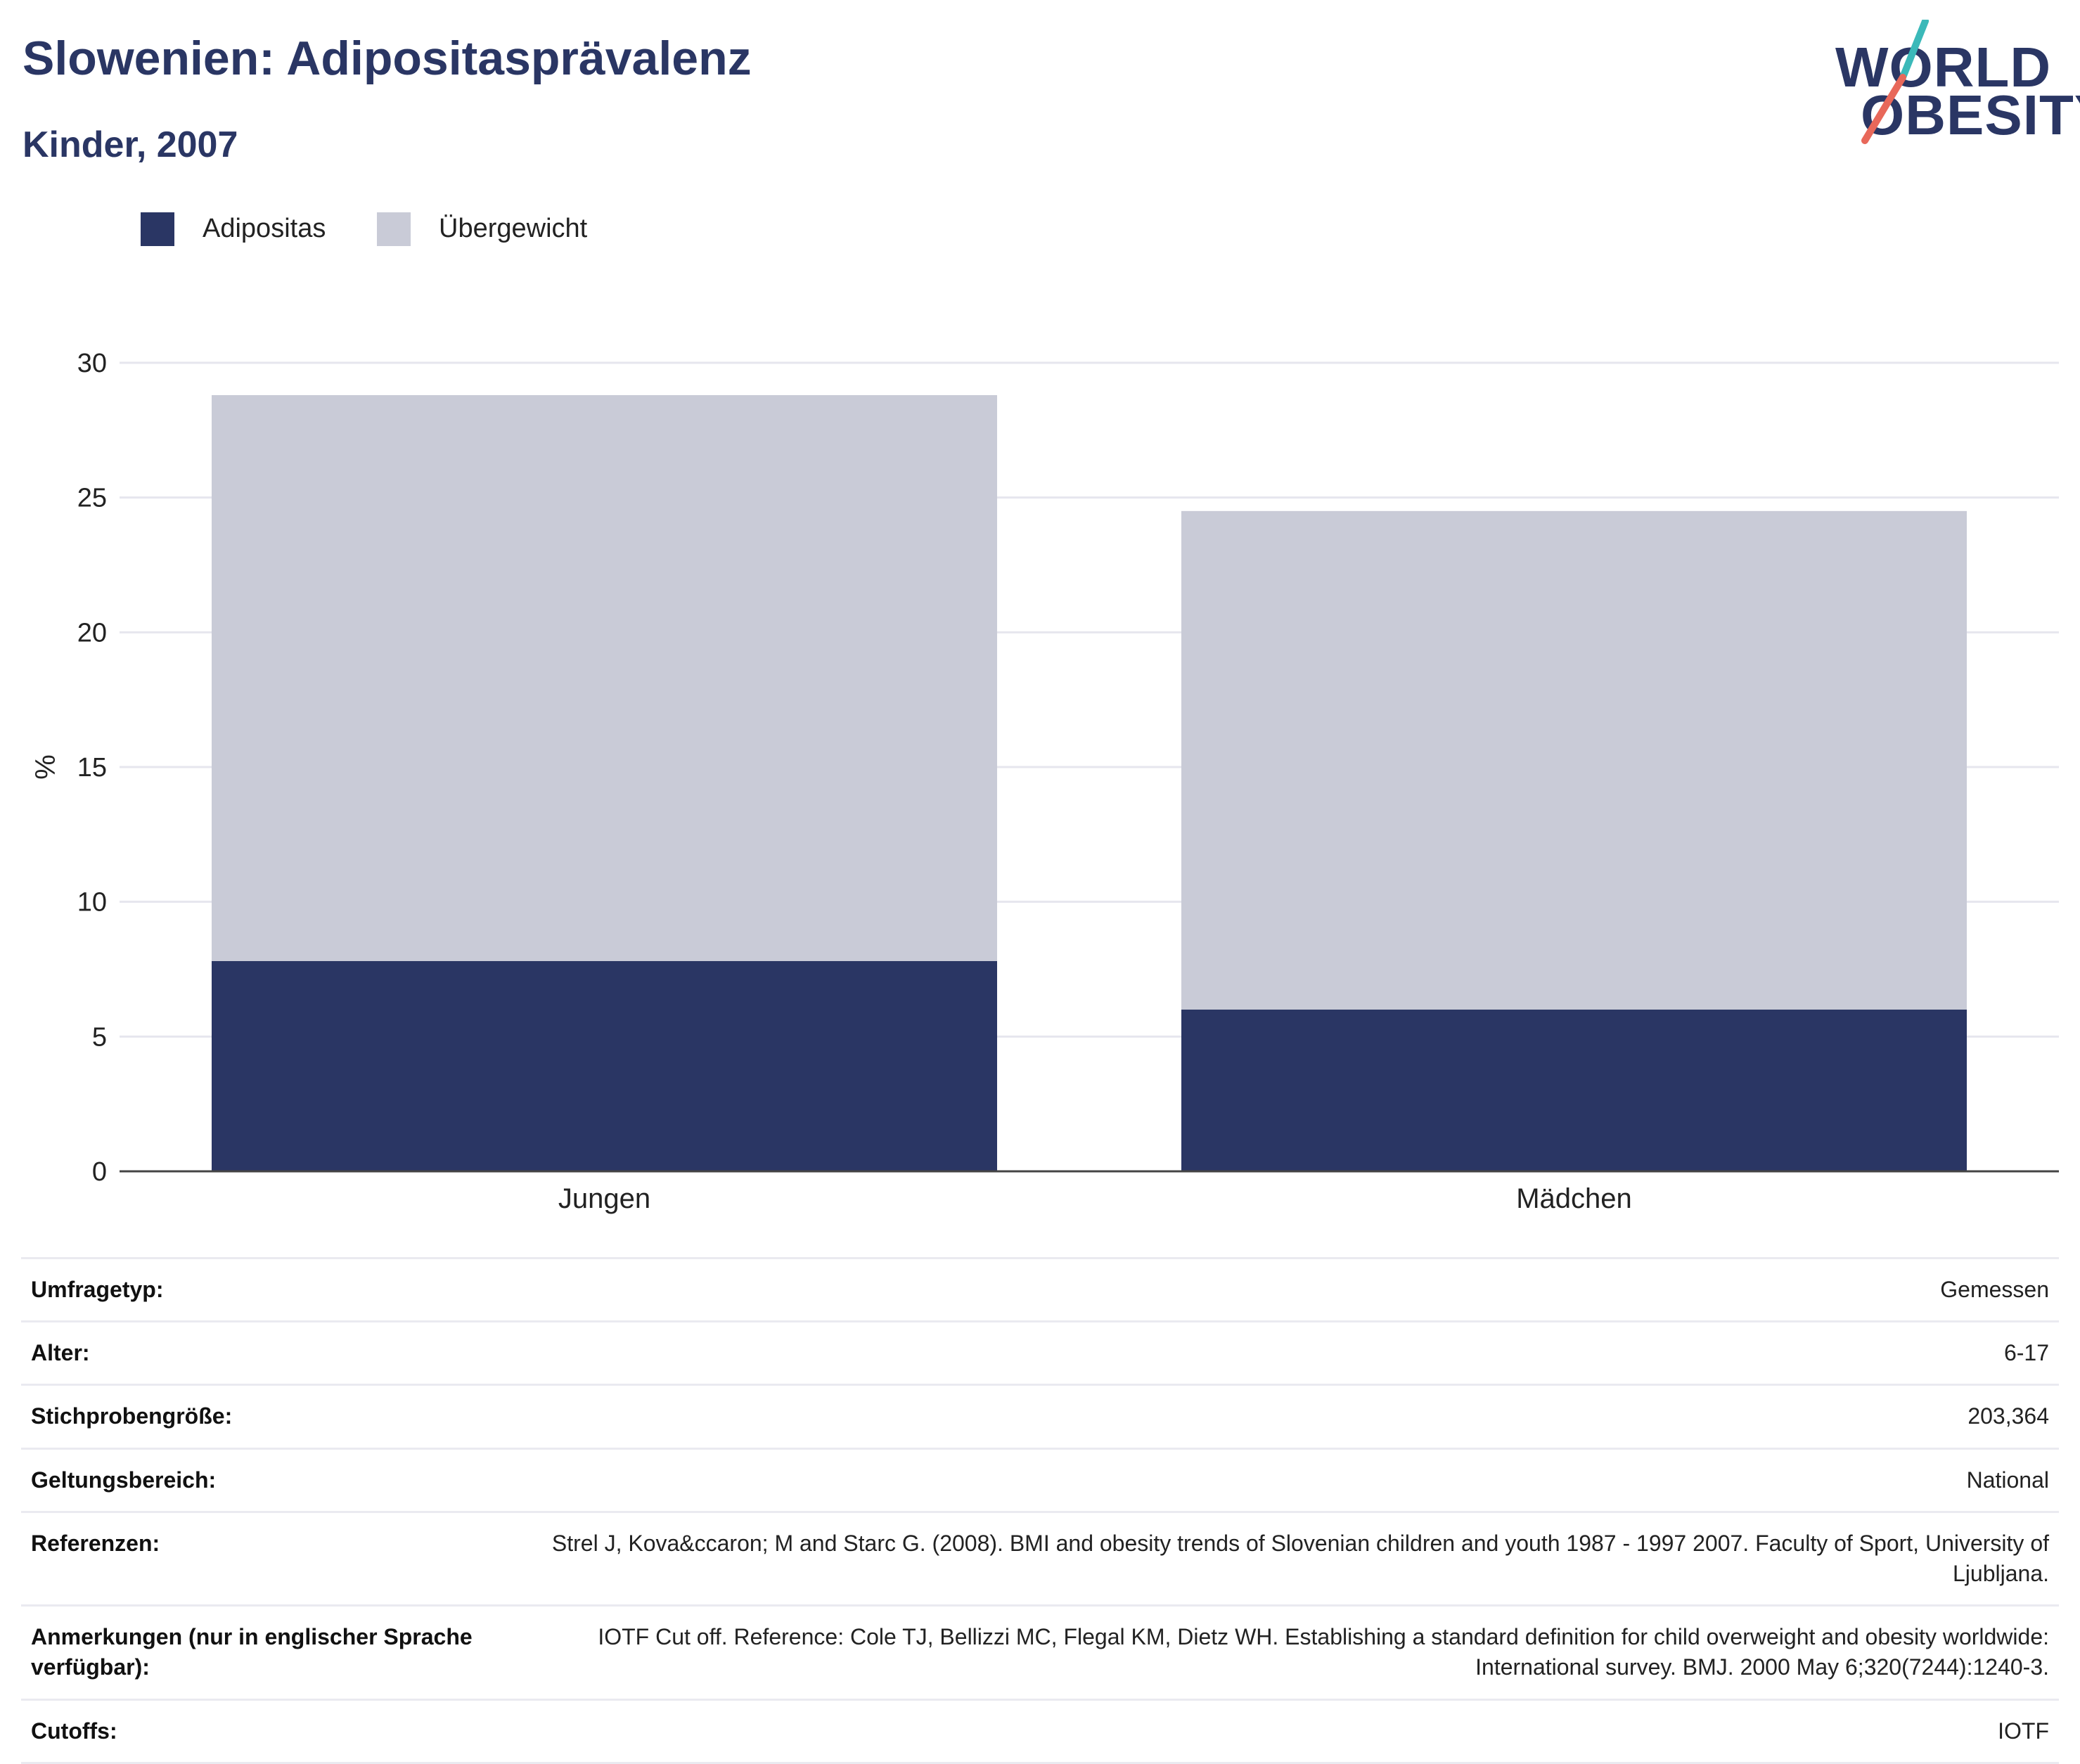  I want to click on info-value: 203,364, so click(1296, 1416).